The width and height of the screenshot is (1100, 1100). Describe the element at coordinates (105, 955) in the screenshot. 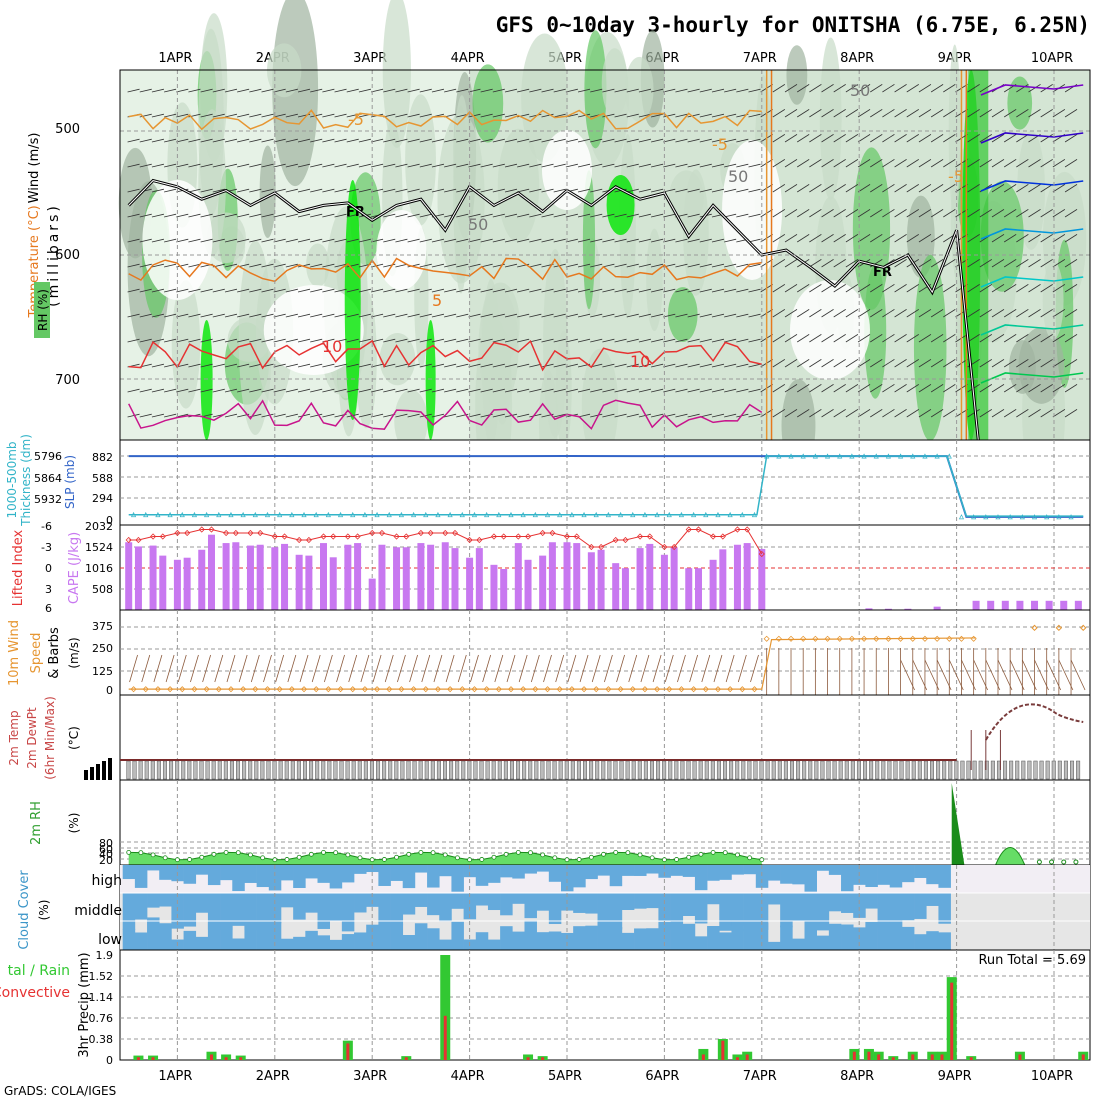

I see `precip-tick: 1.9` at that location.